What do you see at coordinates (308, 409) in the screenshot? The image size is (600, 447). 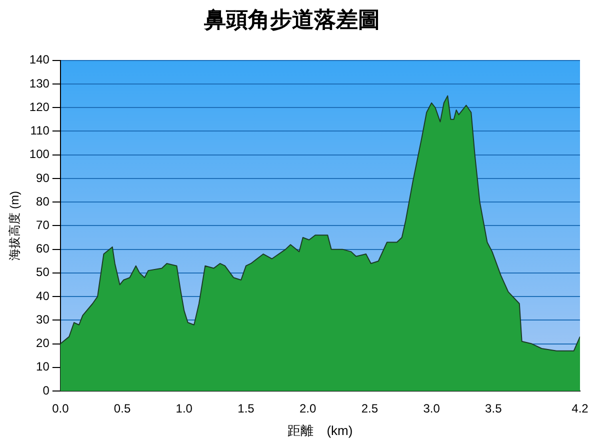 I see `x-tick-label: 2.0` at bounding box center [308, 409].